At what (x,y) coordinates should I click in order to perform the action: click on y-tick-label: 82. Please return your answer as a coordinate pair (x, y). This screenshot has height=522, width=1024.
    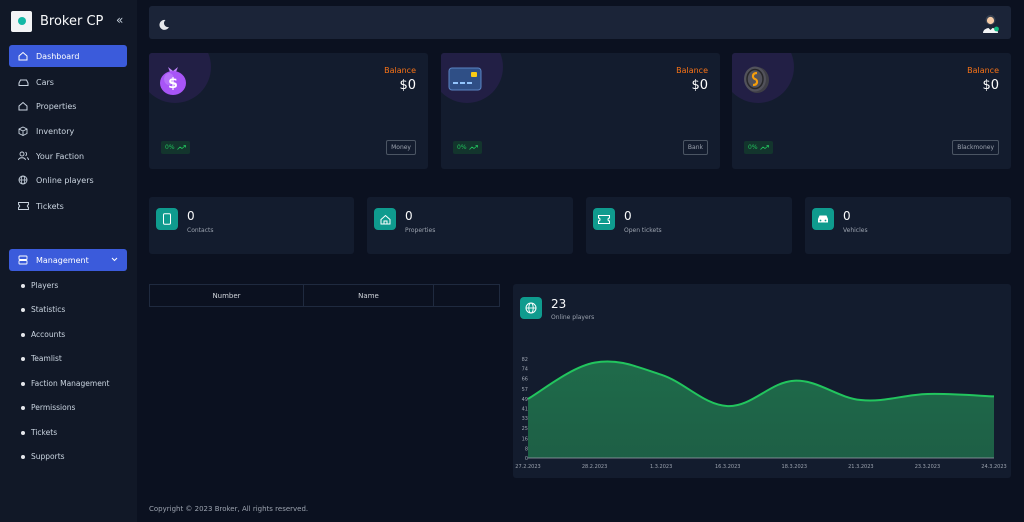
    Looking at the image, I should click on (525, 360).